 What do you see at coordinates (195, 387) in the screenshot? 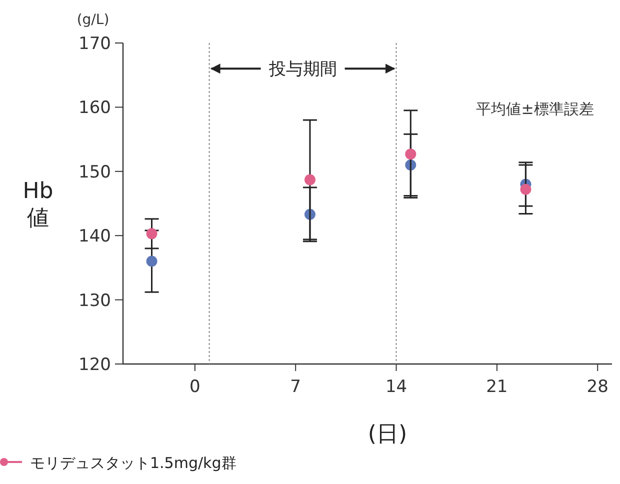
I see `x-tick-label: 0` at bounding box center [195, 387].